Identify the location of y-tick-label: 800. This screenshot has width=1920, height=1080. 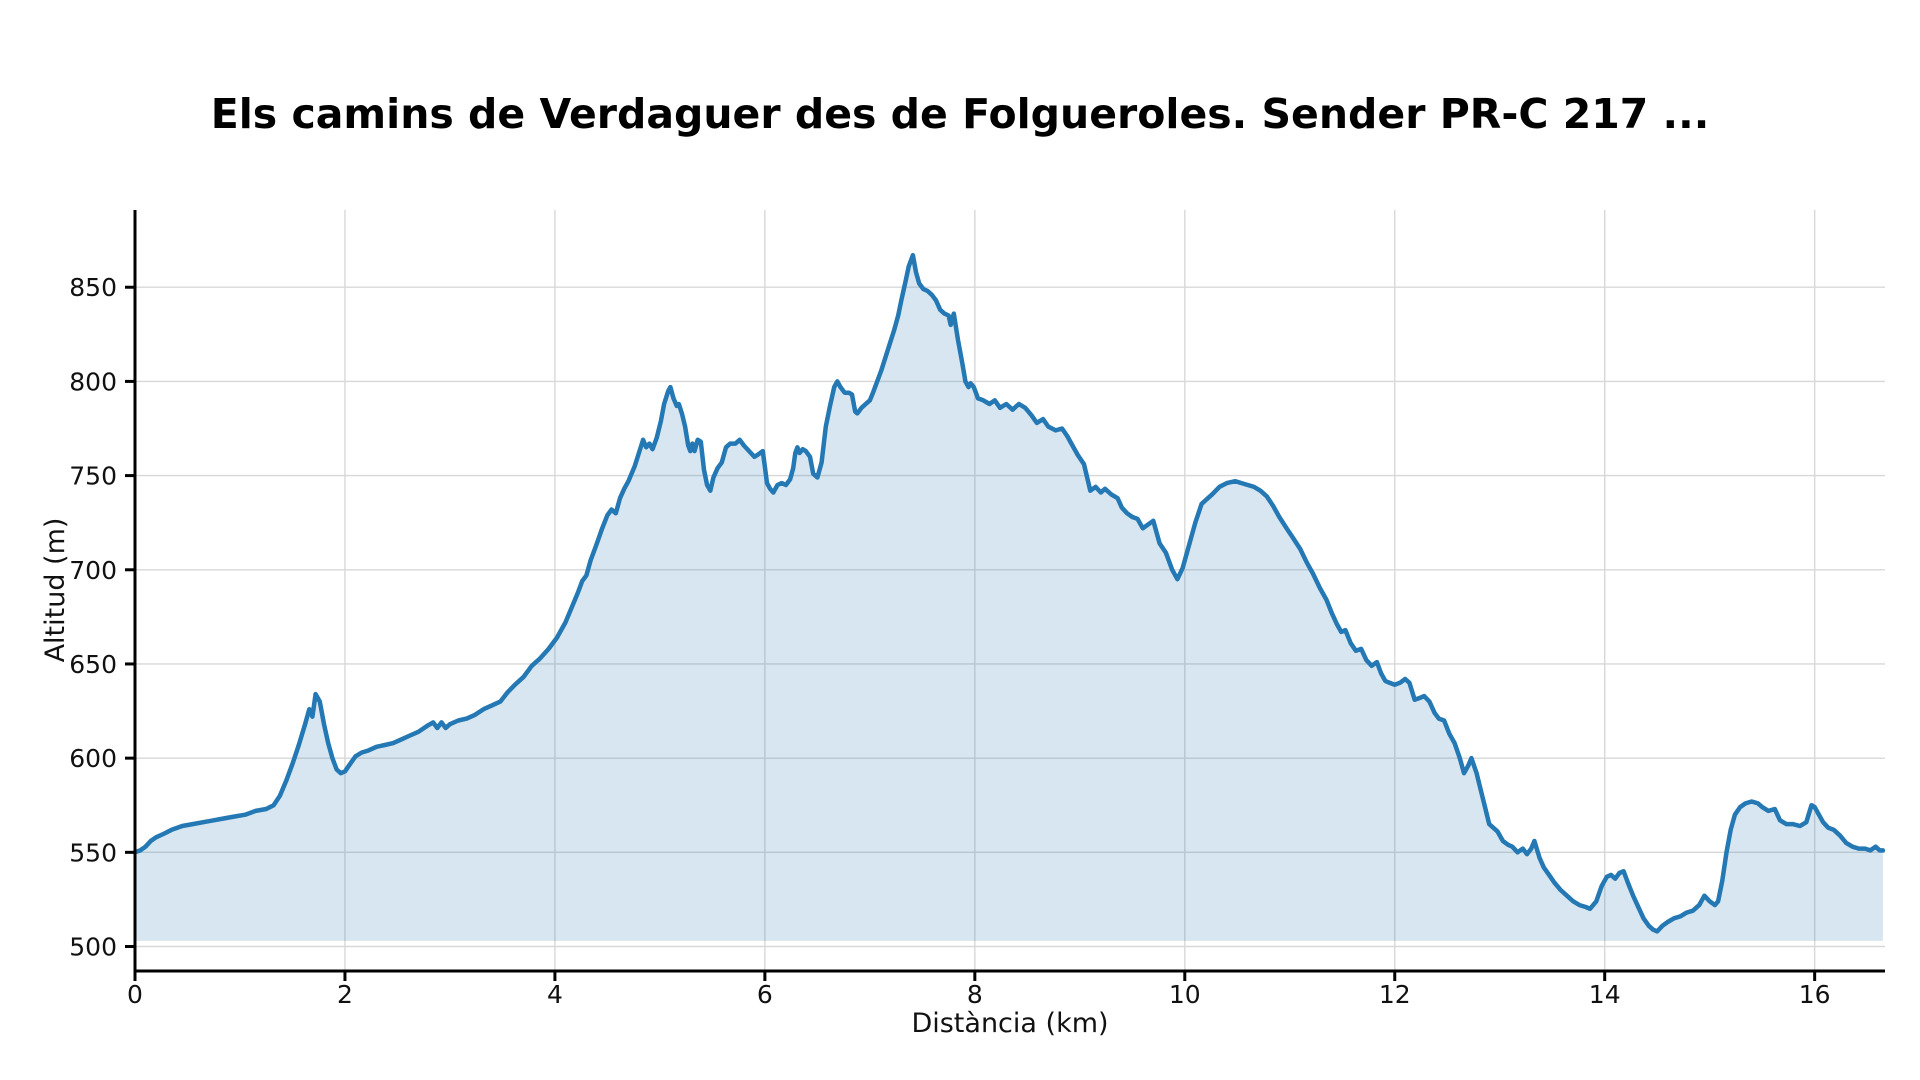
(93, 381).